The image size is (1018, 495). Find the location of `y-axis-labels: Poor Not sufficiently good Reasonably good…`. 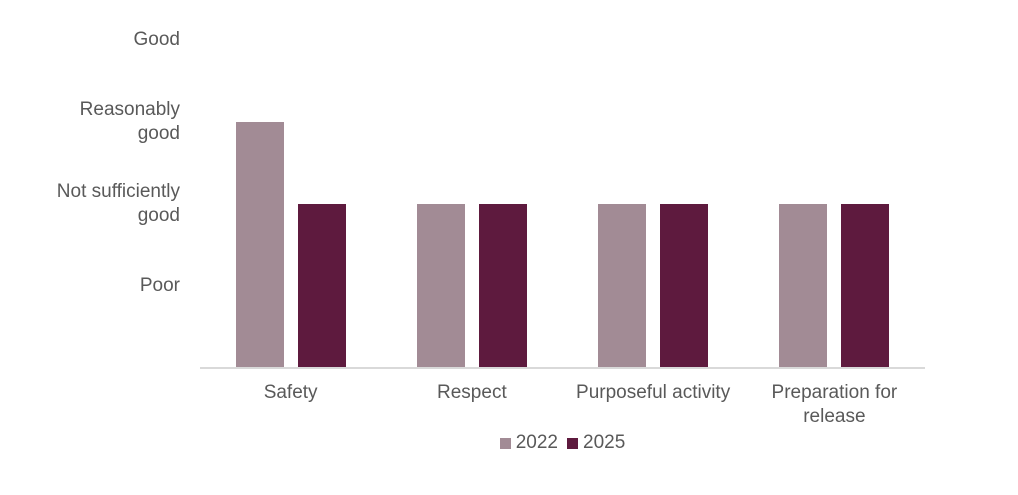

y-axis-labels: Poor Not sufficiently good Reasonably good… is located at coordinates (90, 184).